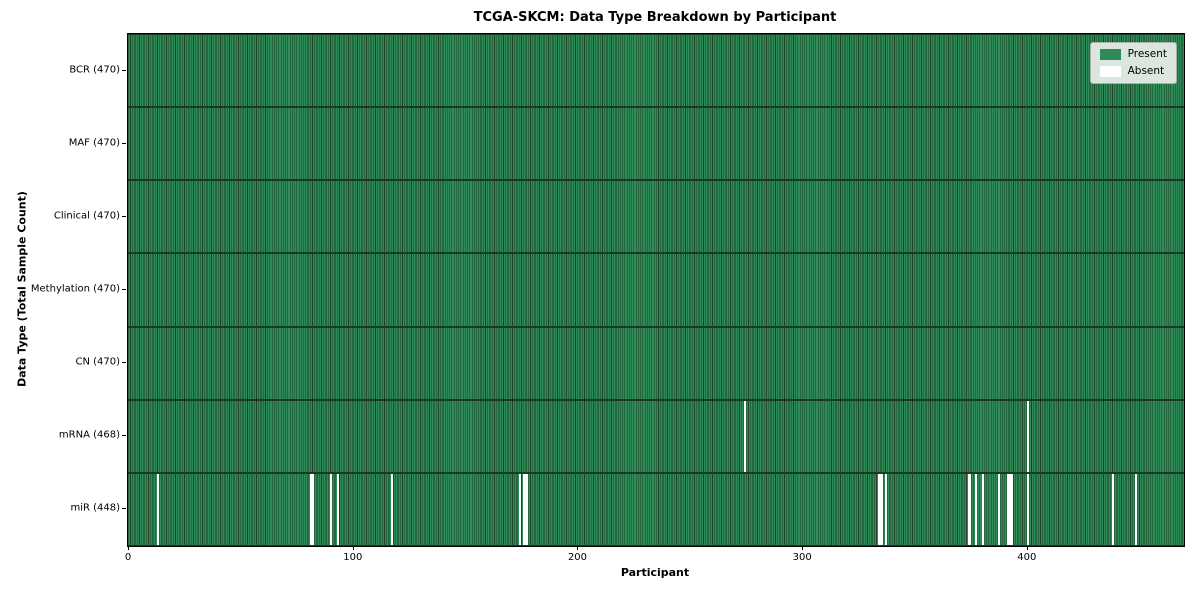  I want to click on heatmap-row-CN, so click(656, 363).